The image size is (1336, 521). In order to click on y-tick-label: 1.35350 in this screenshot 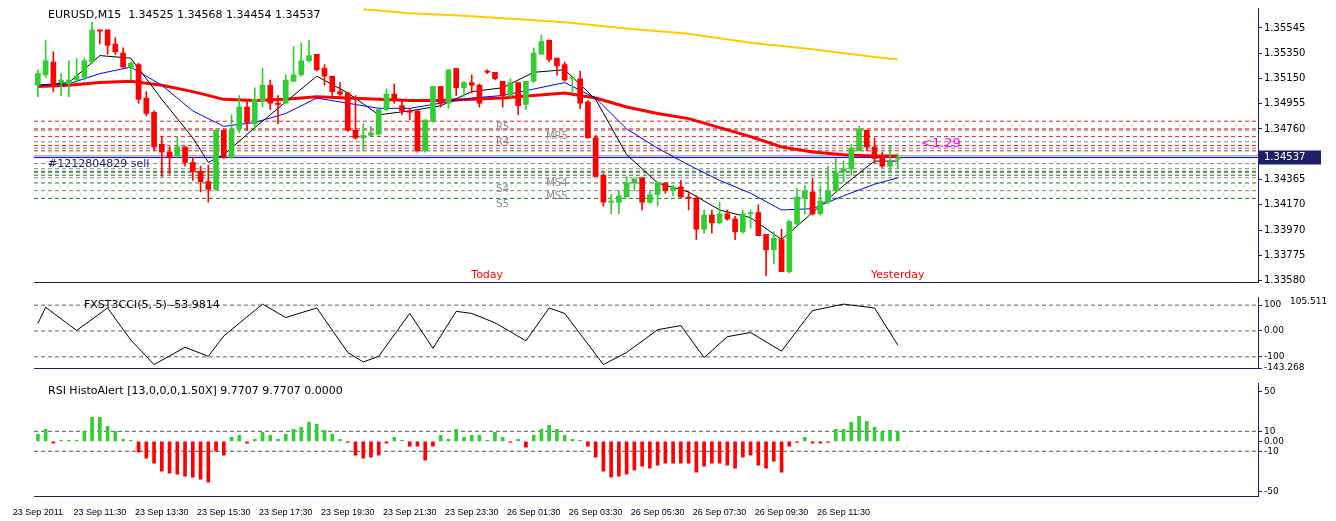, I will do `click(1285, 52)`.